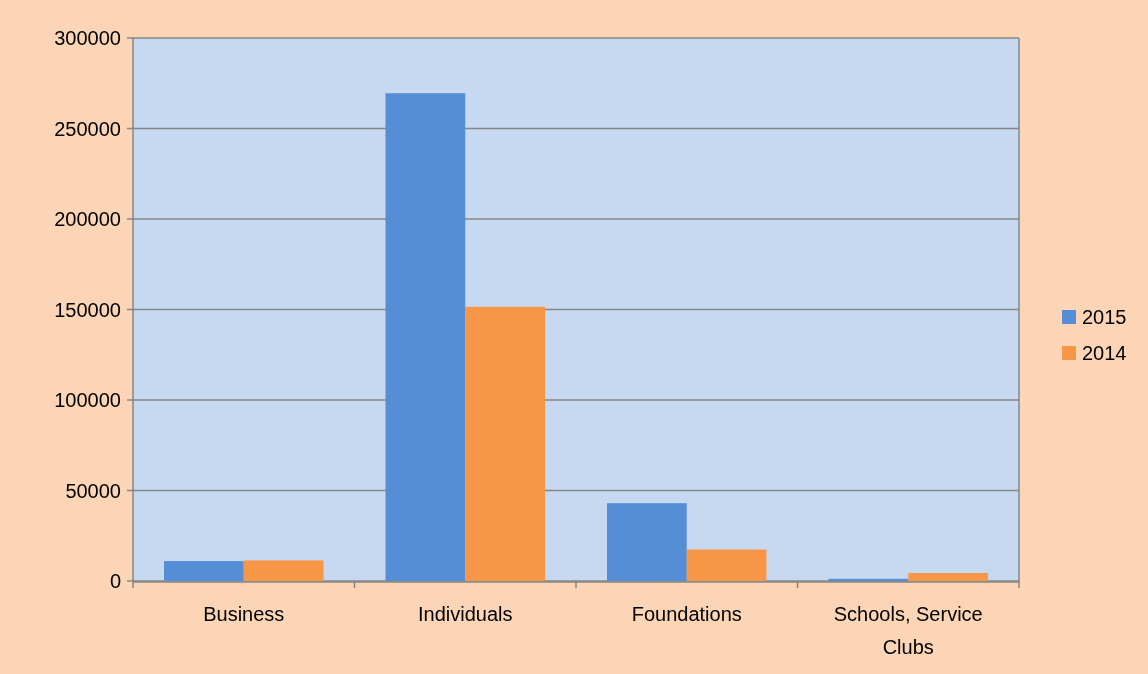 The width and height of the screenshot is (1148, 674). Describe the element at coordinates (87, 38) in the screenshot. I see `y-tick-label: 300000` at that location.